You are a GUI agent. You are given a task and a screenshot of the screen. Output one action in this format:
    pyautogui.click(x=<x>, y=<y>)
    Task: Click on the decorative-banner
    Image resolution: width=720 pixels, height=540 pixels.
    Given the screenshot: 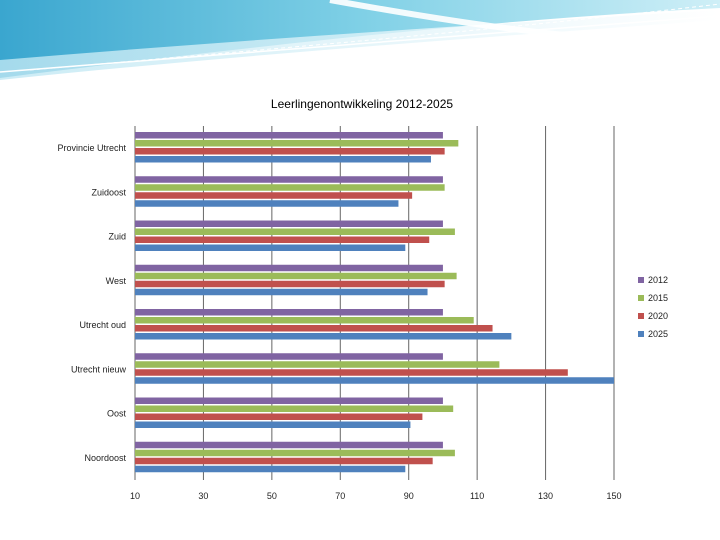 What is the action you would take?
    pyautogui.click(x=360, y=40)
    